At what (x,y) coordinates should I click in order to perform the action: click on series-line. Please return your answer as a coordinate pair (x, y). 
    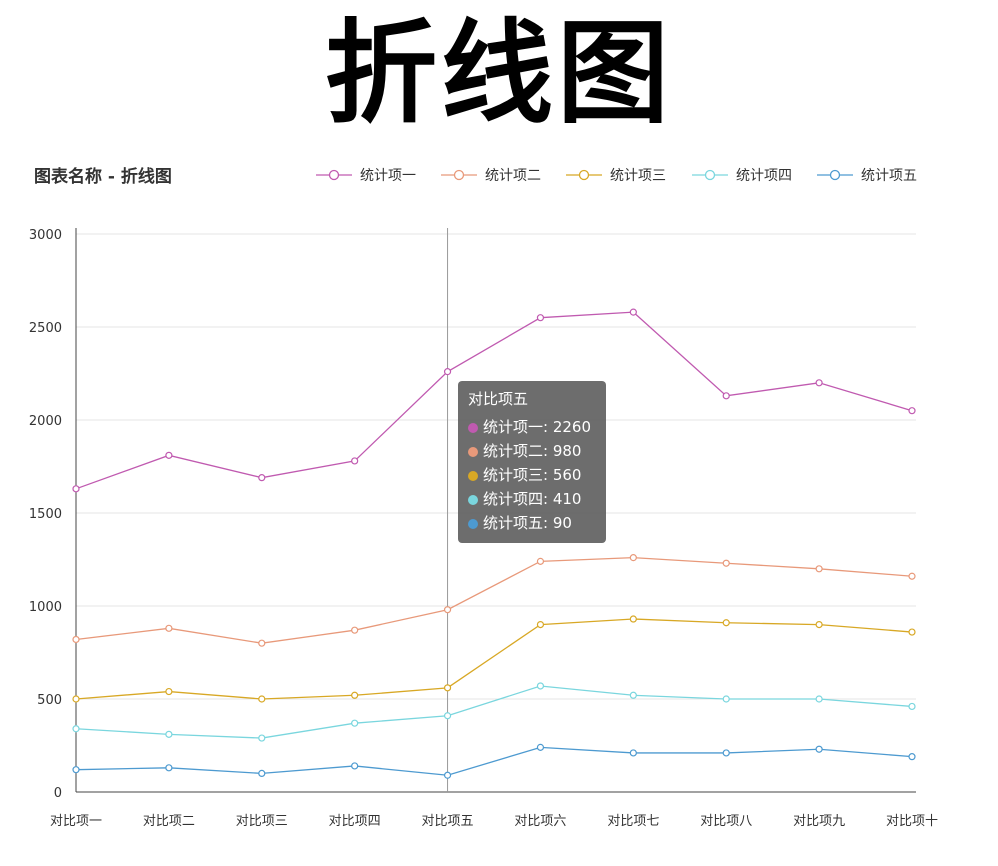
    Looking at the image, I should click on (494, 600).